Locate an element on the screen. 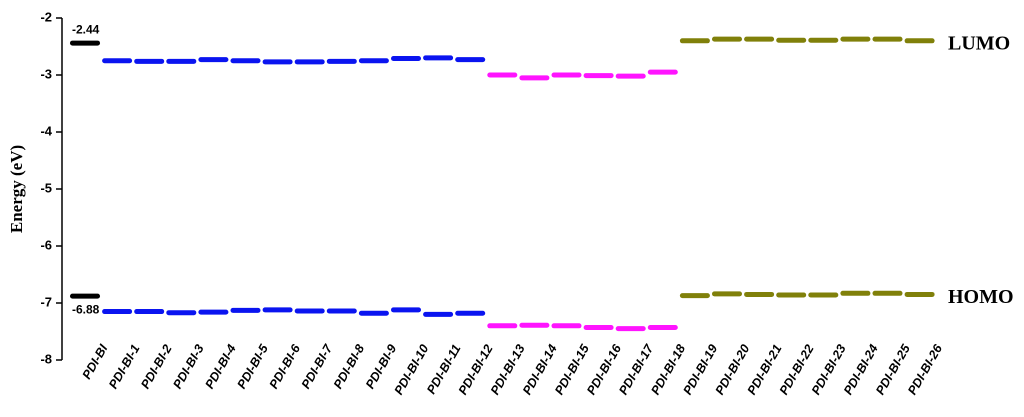 The height and width of the screenshot is (417, 1024). x-tick-label: PDI-BI-8 is located at coordinates (349, 366).